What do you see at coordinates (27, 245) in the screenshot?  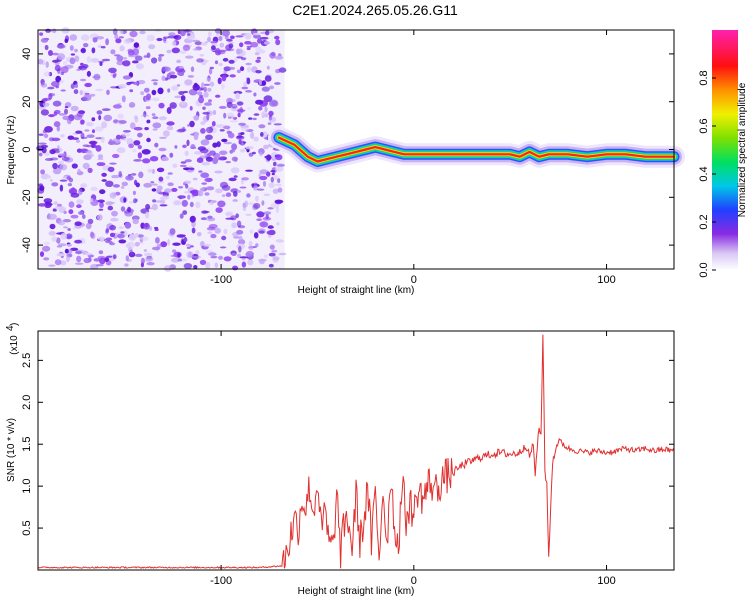 I see `y-tick-label: -40` at bounding box center [27, 245].